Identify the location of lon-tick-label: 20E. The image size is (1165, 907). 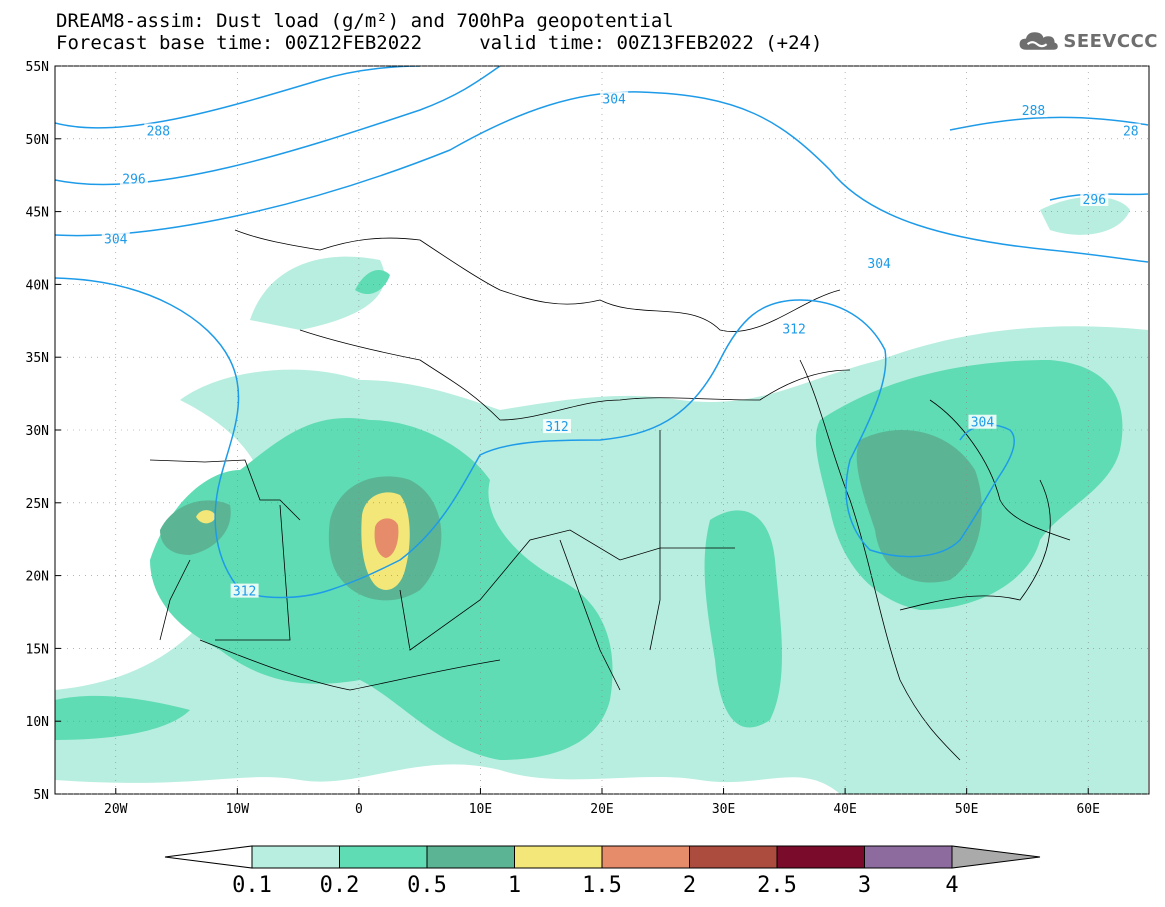
(601, 809).